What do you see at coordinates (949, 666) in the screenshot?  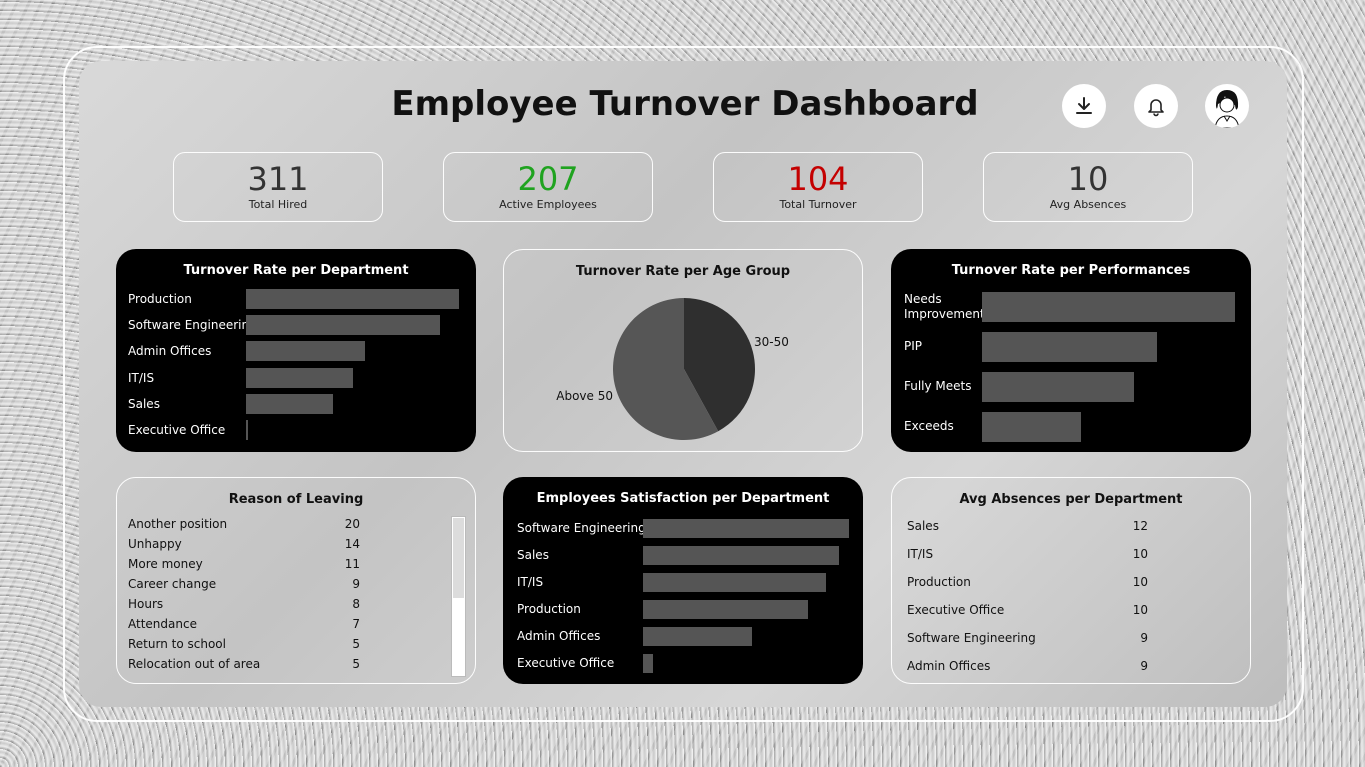 I see `absence-dept: Admin Offices` at bounding box center [949, 666].